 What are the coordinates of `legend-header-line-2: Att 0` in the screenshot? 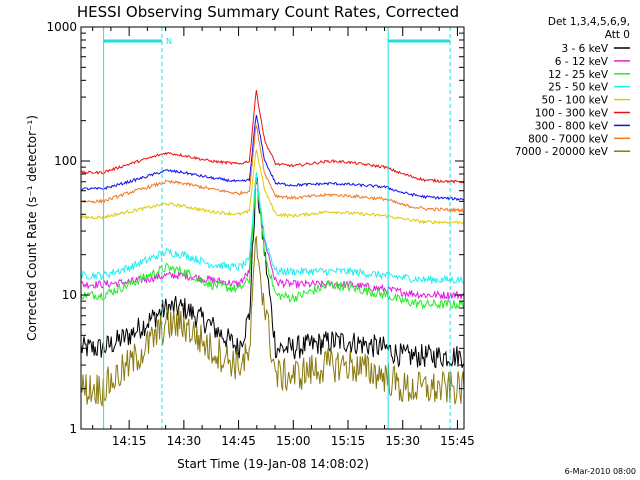 It's located at (617, 35).